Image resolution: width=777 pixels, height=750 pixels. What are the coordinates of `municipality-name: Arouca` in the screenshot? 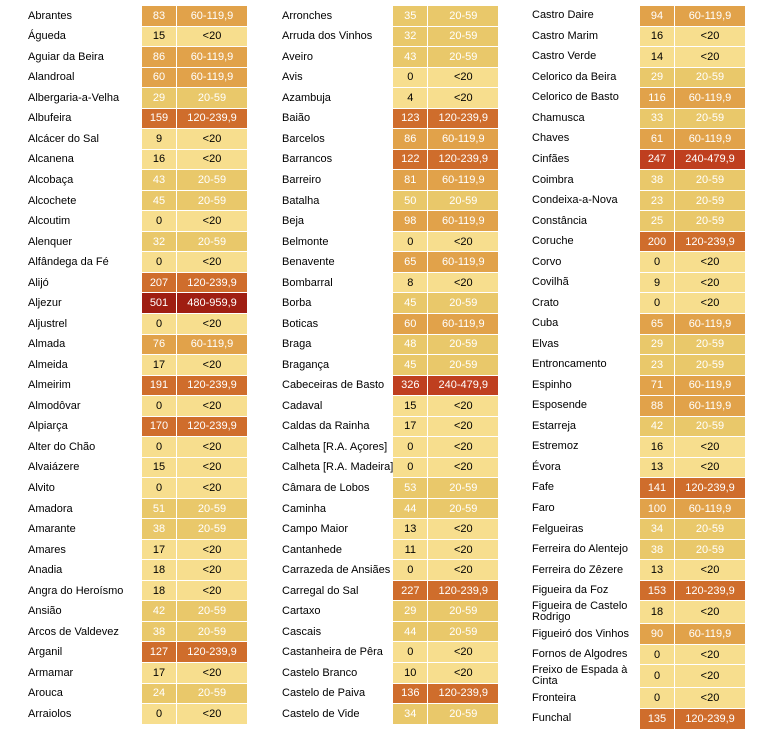 It's located at (83, 694).